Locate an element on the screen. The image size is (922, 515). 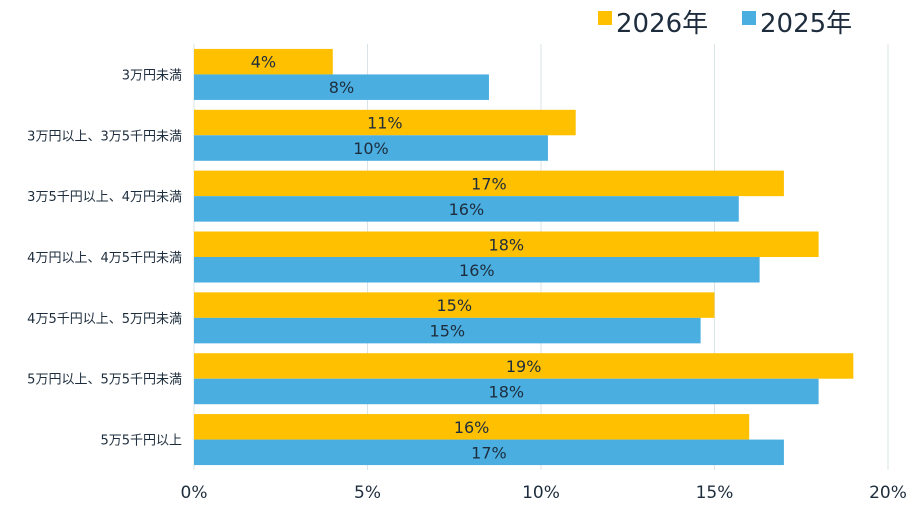
category-label: 3万円以上、3万5千円未満 is located at coordinates (104, 136).